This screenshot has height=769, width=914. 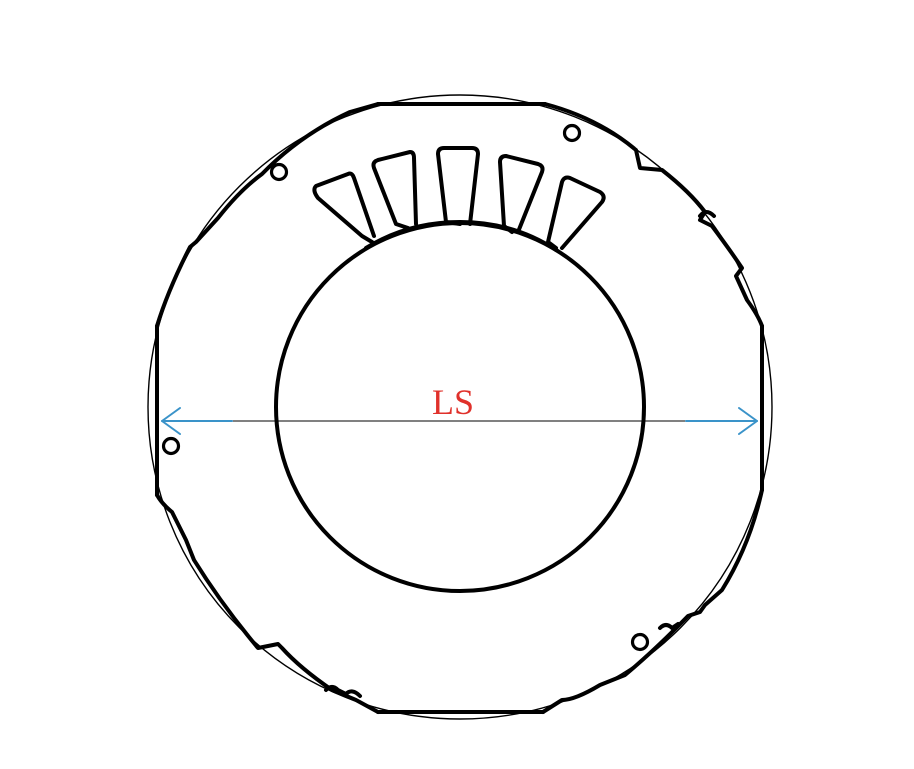 What do you see at coordinates (748, 421) in the screenshot?
I see `dimension-arrowhead-right` at bounding box center [748, 421].